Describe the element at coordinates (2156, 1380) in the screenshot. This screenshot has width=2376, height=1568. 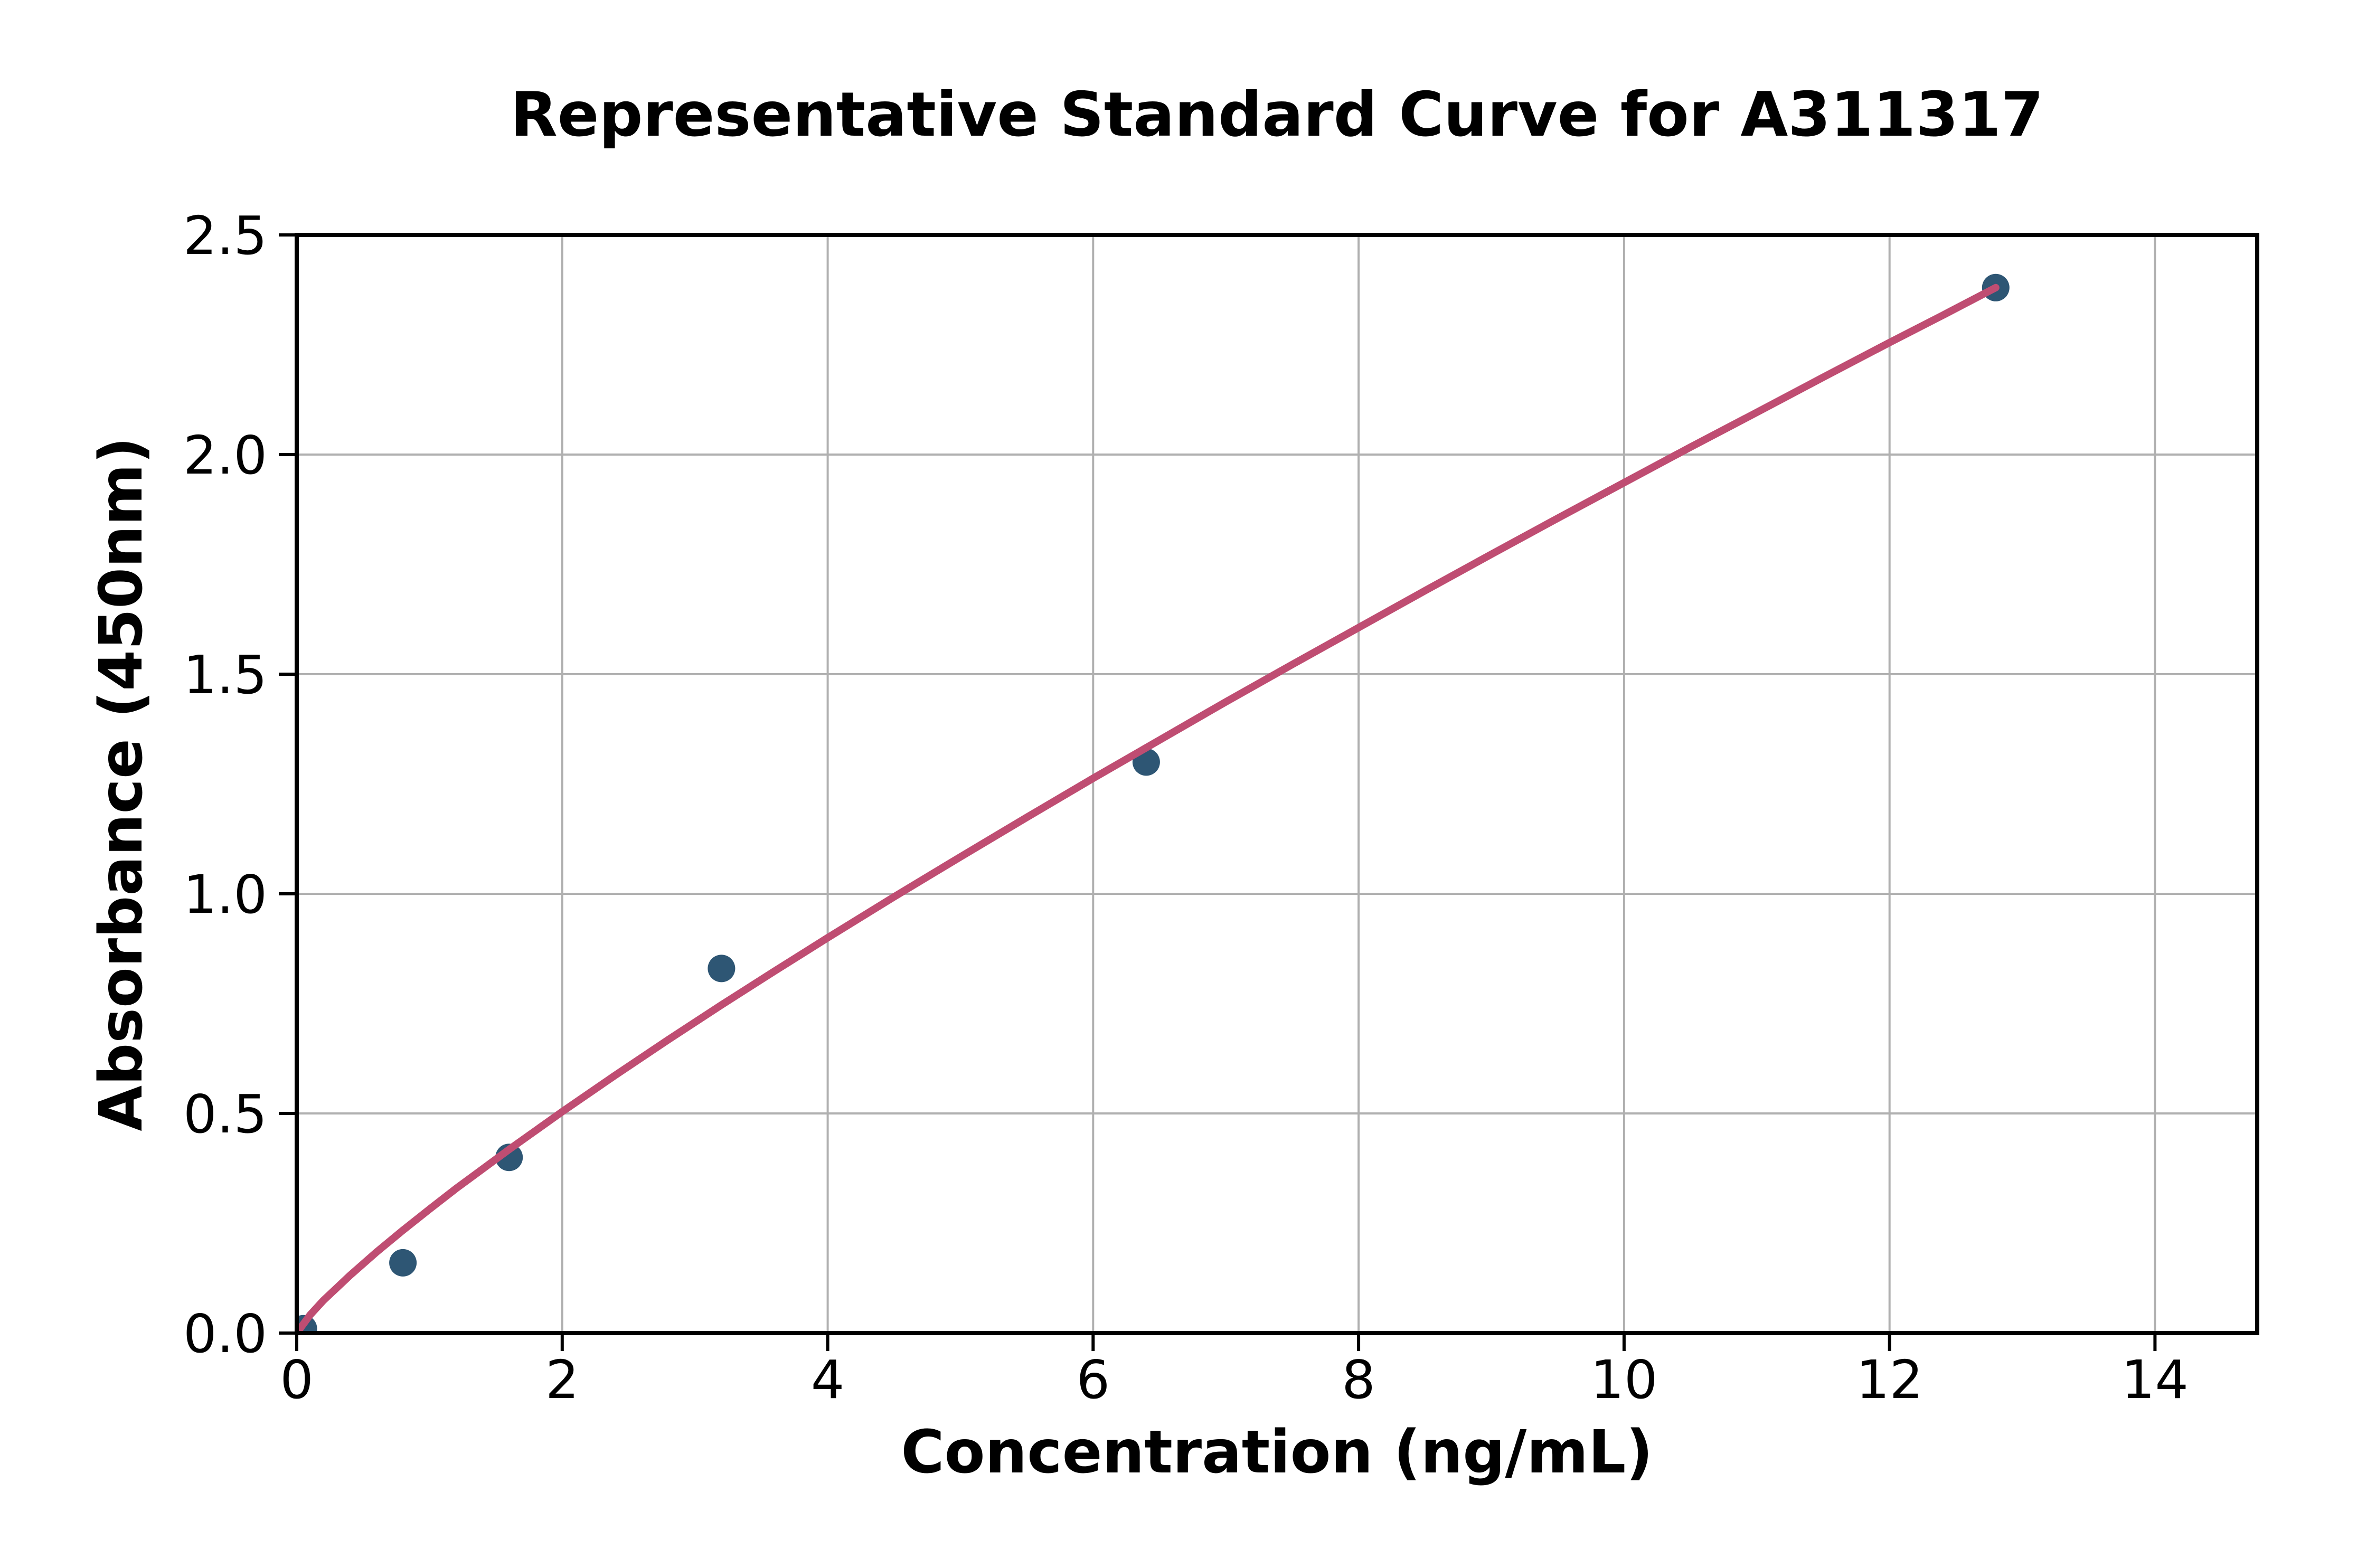
I see `x-tick-label: 14` at that location.